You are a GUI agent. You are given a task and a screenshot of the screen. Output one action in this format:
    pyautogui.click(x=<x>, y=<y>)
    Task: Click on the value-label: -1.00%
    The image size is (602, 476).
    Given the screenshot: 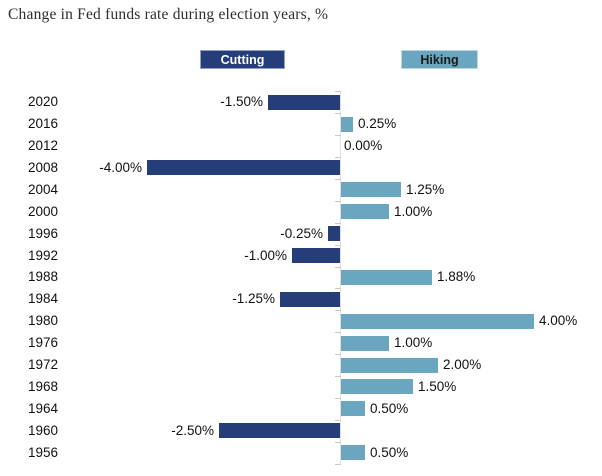 What is the action you would take?
    pyautogui.click(x=265, y=255)
    